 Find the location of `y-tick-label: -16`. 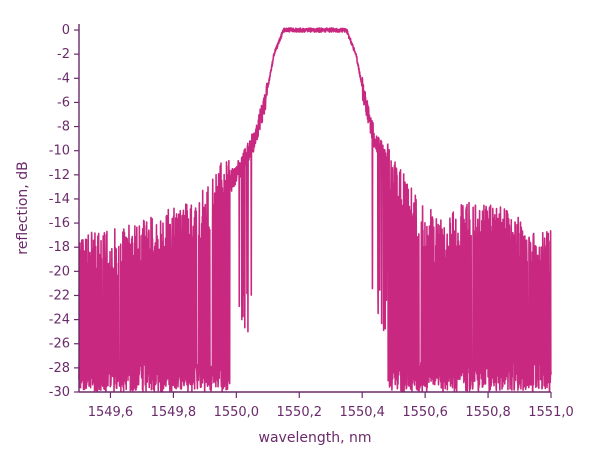

y-tick-label: -16 is located at coordinates (59, 223).